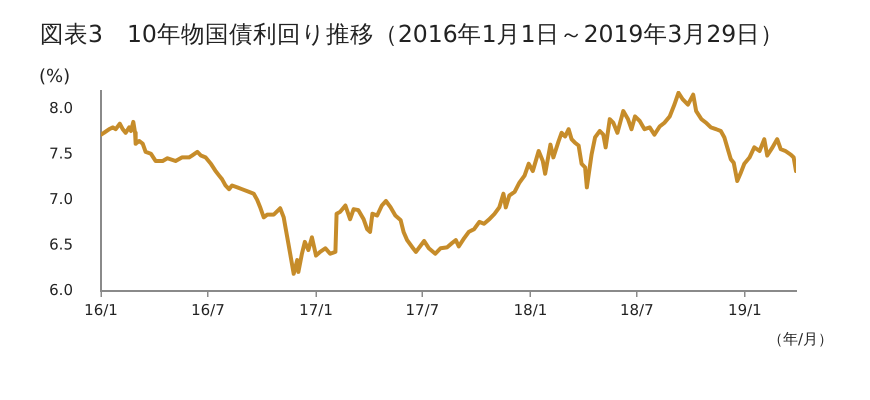  Describe the element at coordinates (412, 34) in the screenshot. I see `chart-title: 図表3 10年物国債利回り推移（2016年1月1日～2019年3月29日）` at that location.